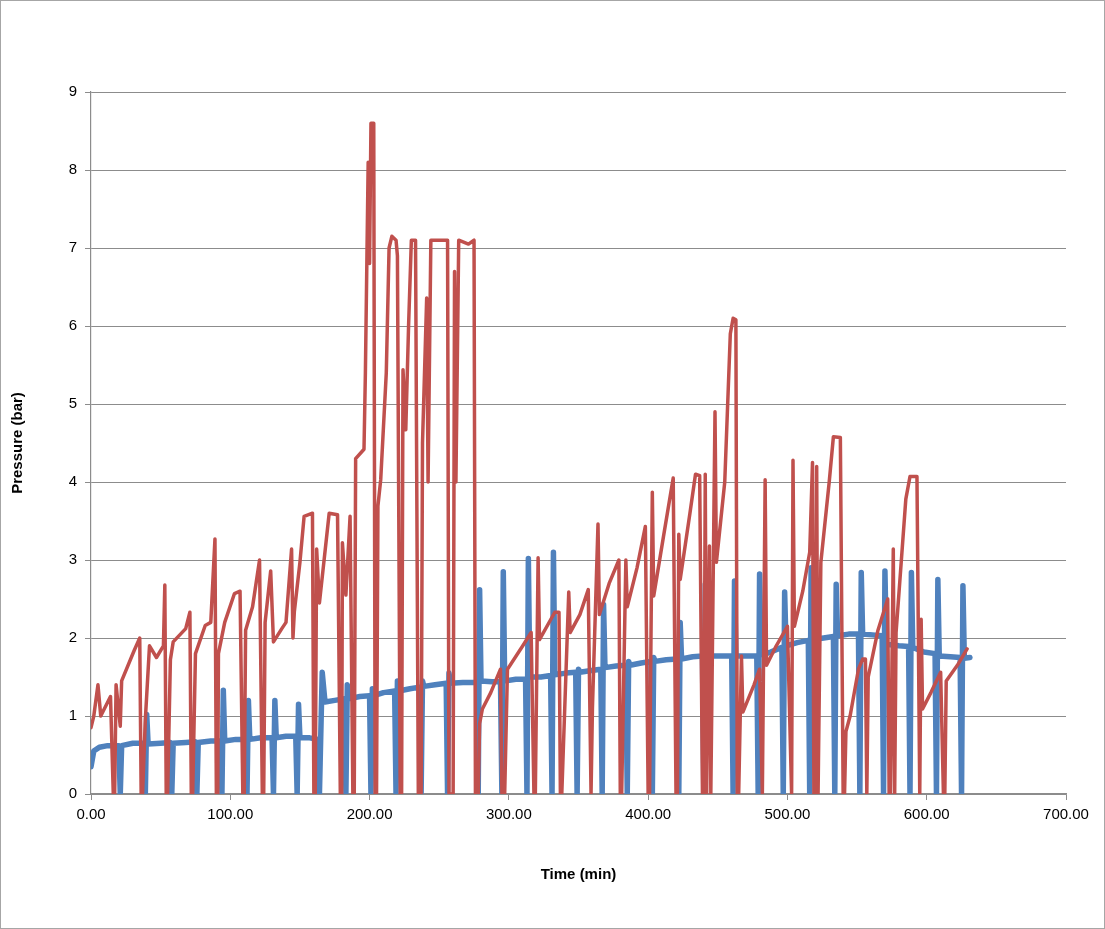 The height and width of the screenshot is (929, 1105). I want to click on x-tick-label: 500.00, so click(787, 814).